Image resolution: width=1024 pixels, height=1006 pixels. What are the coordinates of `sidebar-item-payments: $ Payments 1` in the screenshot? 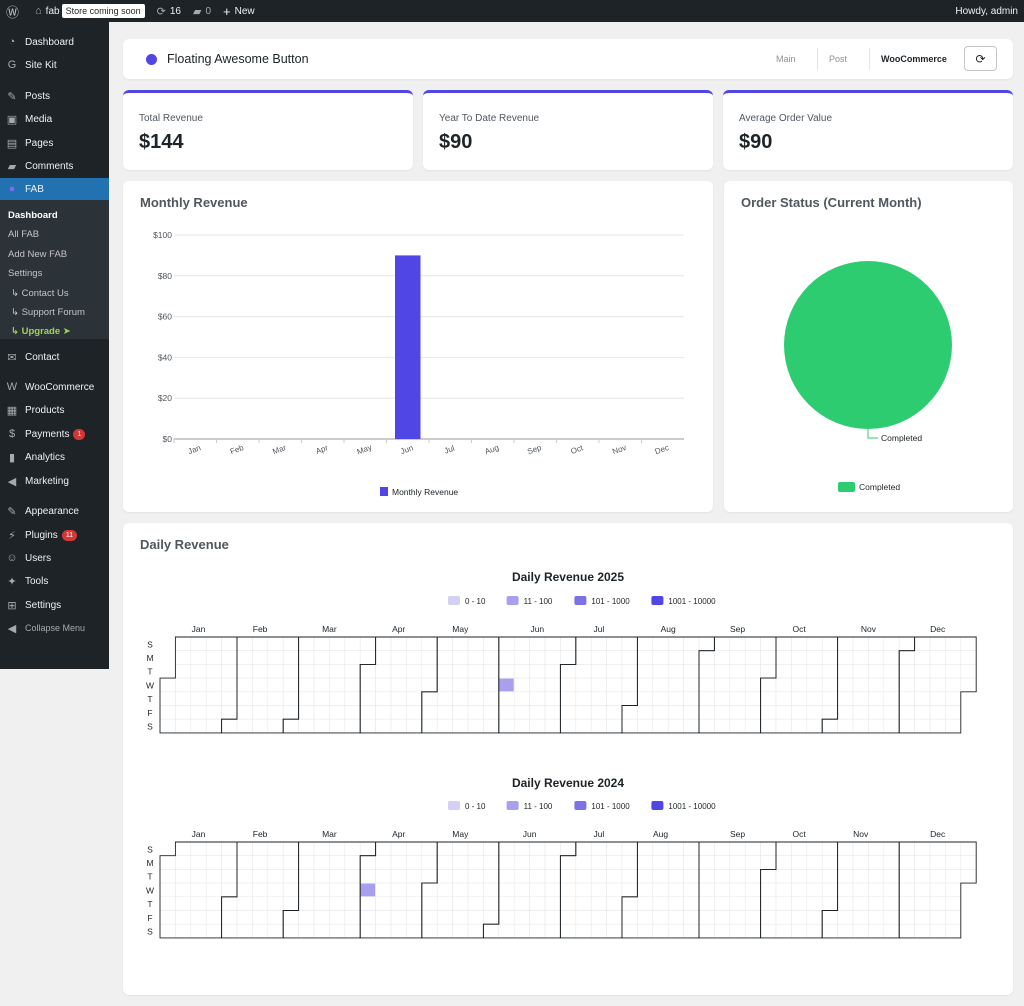 It's located at (54, 434).